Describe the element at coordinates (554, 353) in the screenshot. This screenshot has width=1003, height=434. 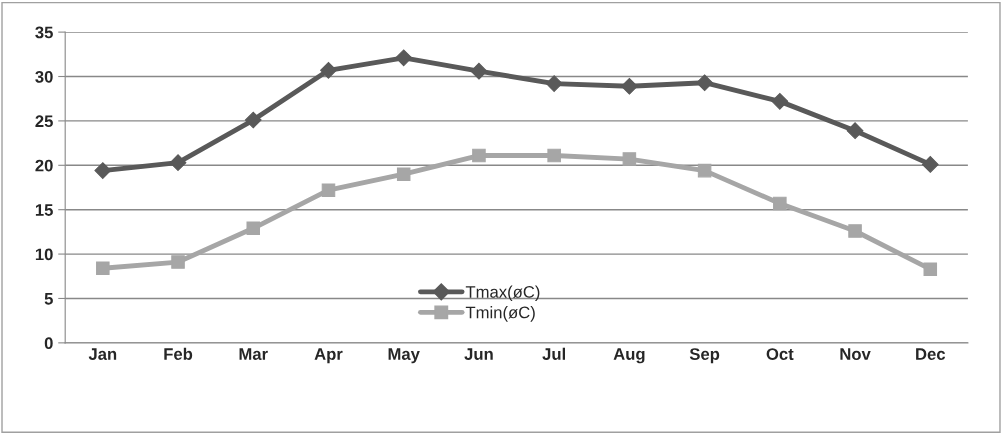
I see `x-tick-label: Jul` at that location.